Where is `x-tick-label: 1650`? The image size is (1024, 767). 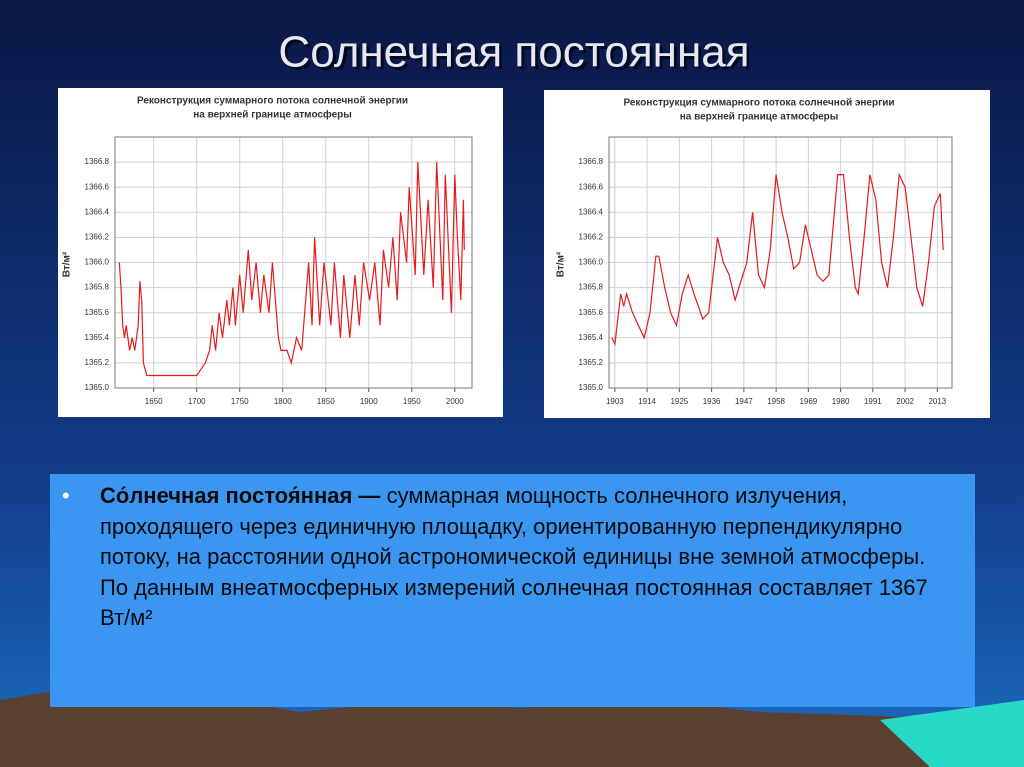 x-tick-label: 1650 is located at coordinates (154, 401).